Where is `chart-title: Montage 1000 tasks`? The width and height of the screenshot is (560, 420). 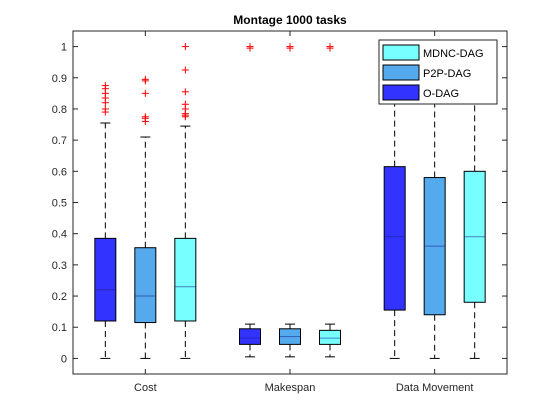
chart-title: Montage 1000 tasks is located at coordinates (290, 20).